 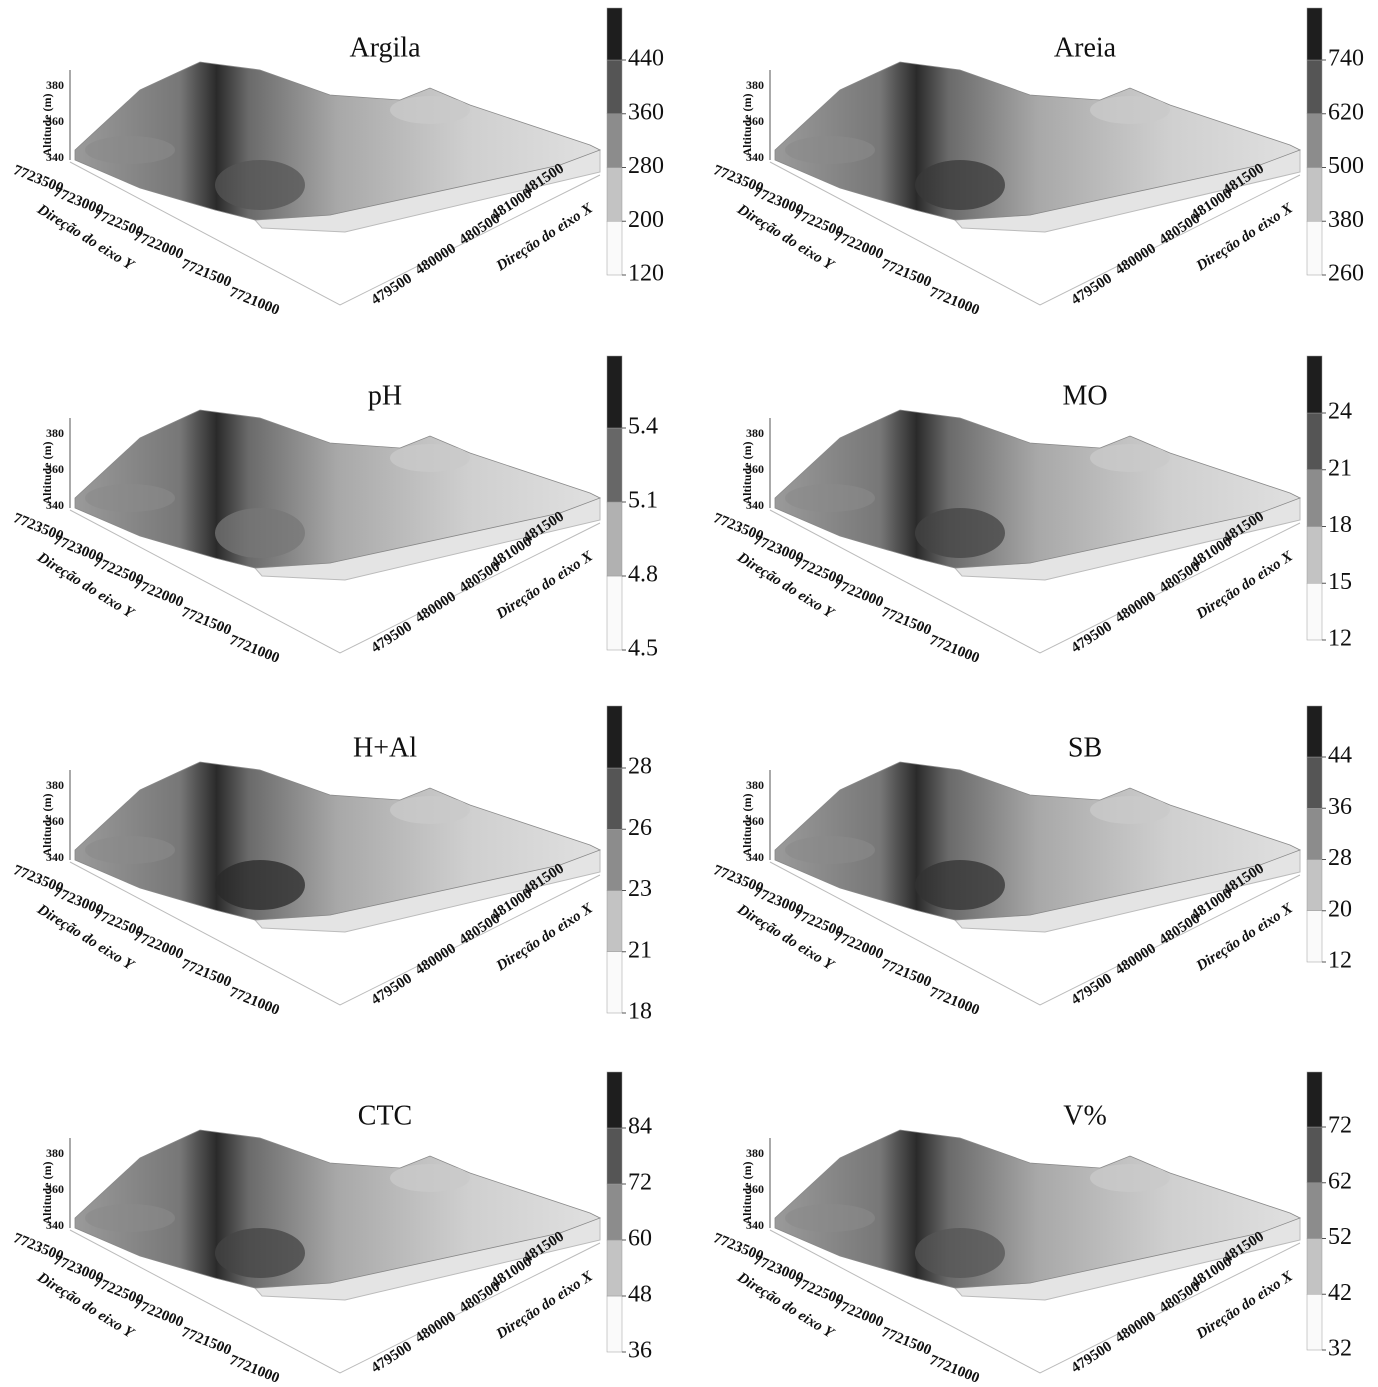 What do you see at coordinates (643, 501) in the screenshot?
I see `colorbar-tick-label: 5.1` at bounding box center [643, 501].